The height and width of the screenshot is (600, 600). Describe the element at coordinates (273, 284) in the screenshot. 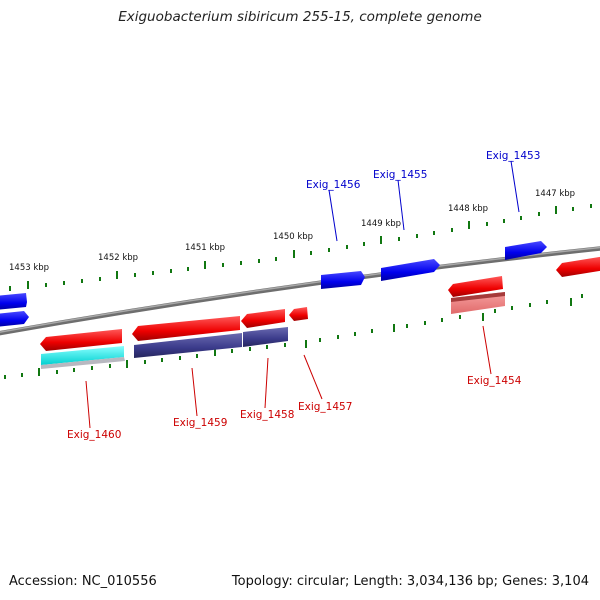

I see `forward-genes` at that location.